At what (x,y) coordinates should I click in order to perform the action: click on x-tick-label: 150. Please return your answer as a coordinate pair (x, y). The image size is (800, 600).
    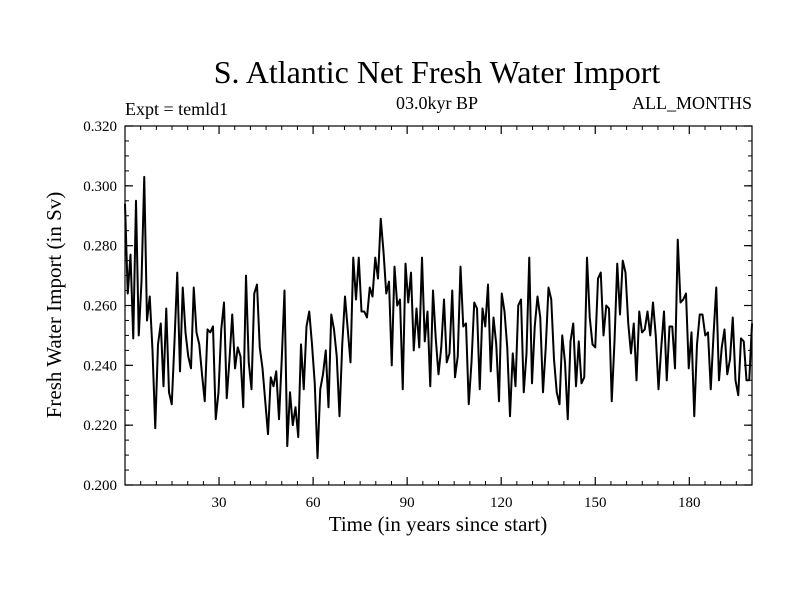
    Looking at the image, I should click on (595, 503).